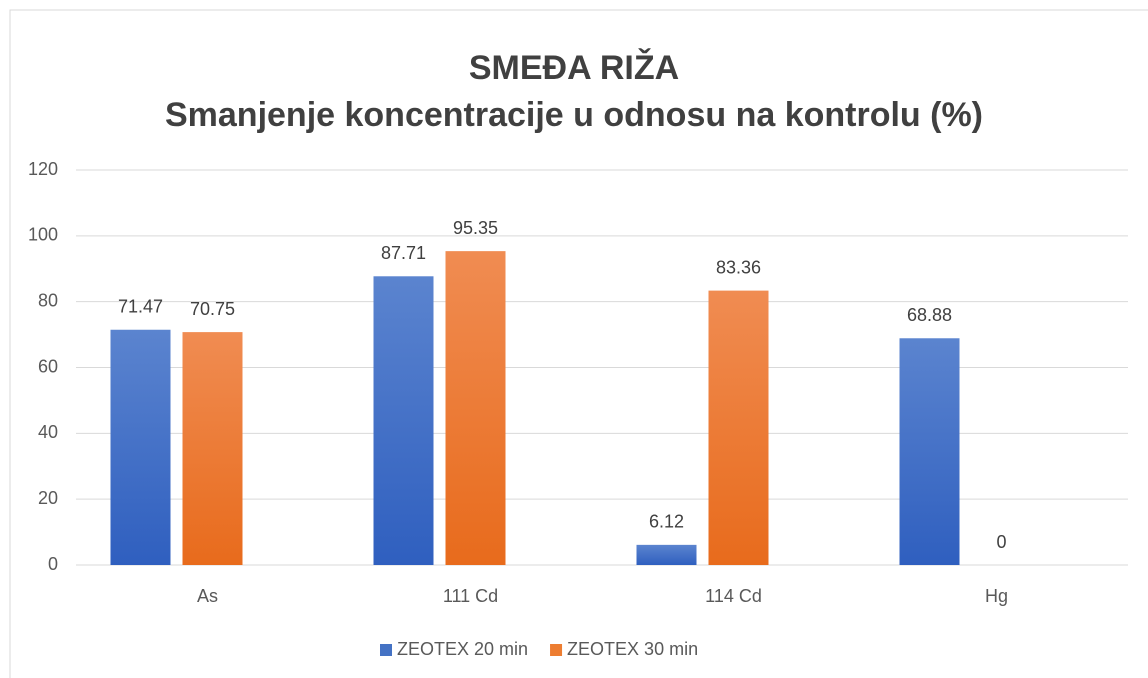 Image resolution: width=1148 pixels, height=678 pixels. I want to click on data-label: 87.71, so click(403, 253).